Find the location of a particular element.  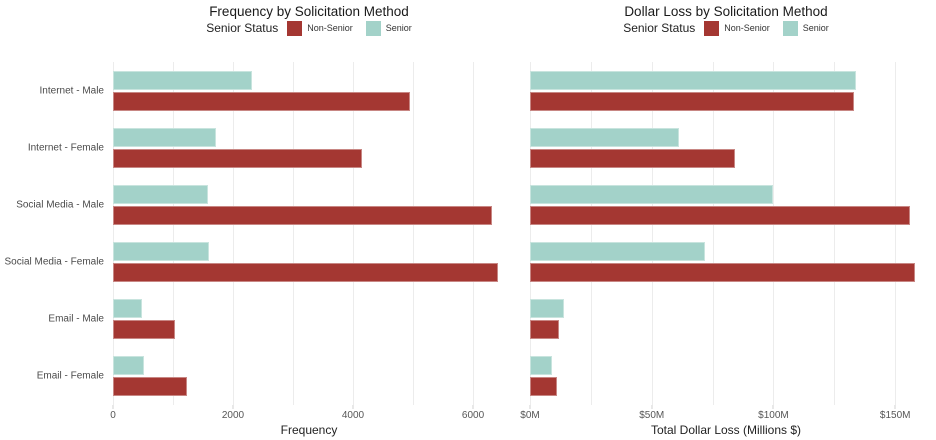

tick-label-50m: $50M is located at coordinates (652, 415).